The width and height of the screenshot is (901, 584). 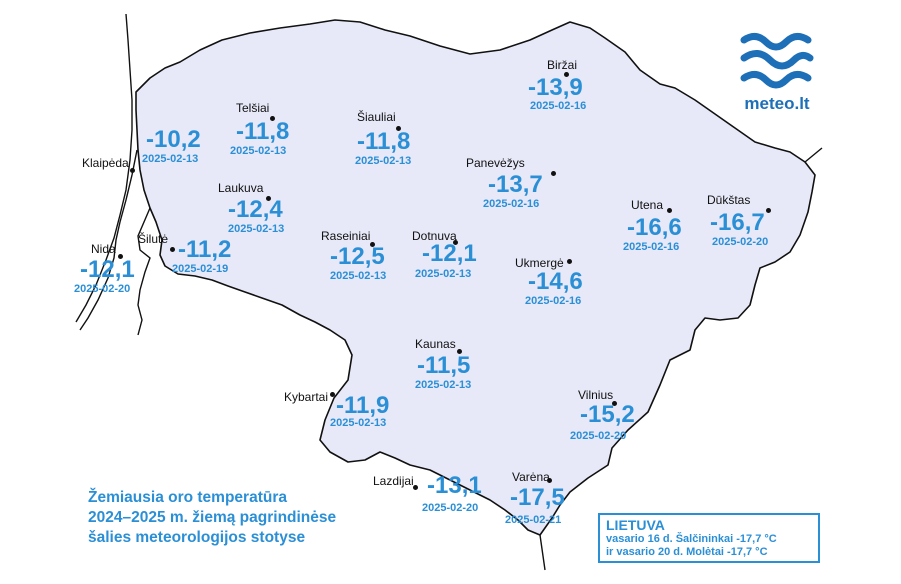 I want to click on station-name-silute: Šilutė, so click(x=153, y=239).